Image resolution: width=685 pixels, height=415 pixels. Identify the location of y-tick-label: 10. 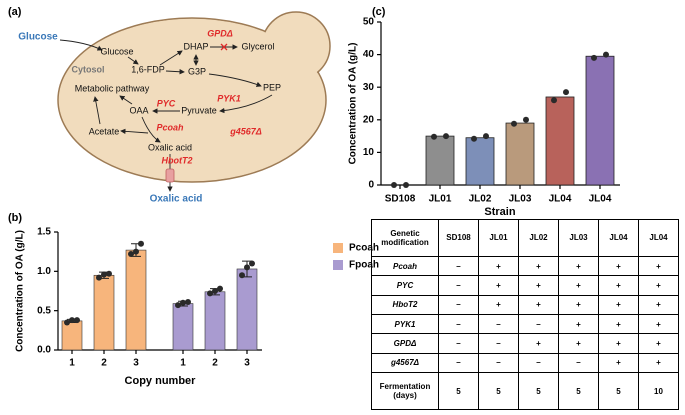
(369, 152).